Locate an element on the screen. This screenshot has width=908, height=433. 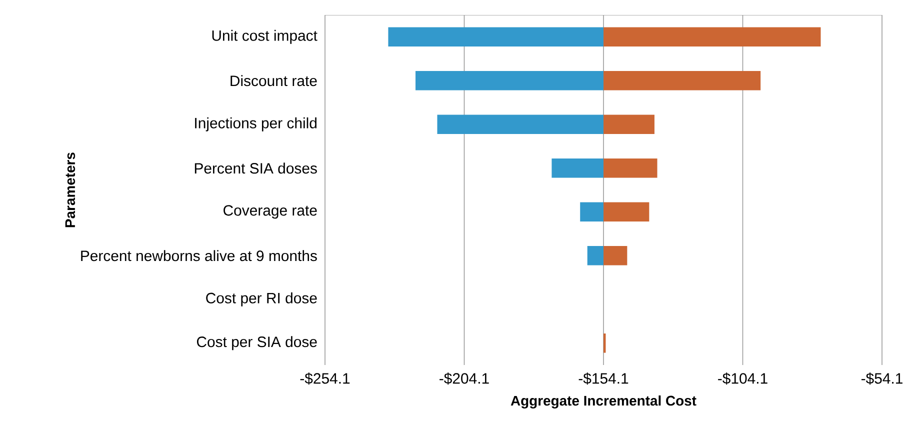
y-tick-label: Injections per child is located at coordinates (255, 124).